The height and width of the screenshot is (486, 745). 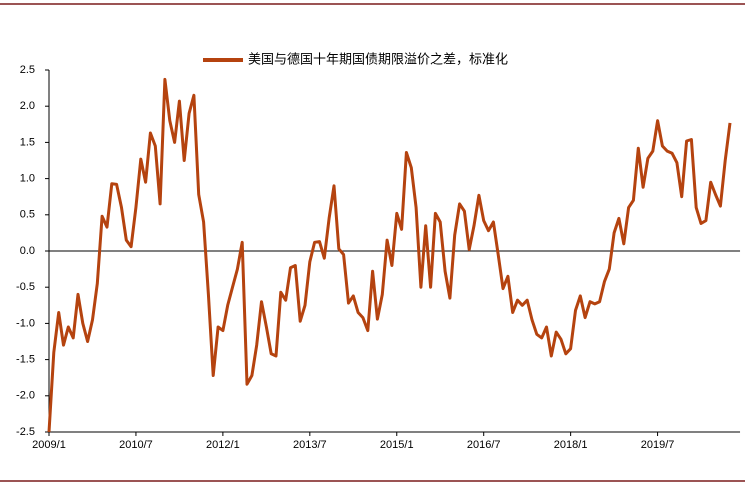 What do you see at coordinates (397, 445) in the screenshot?
I see `x-tick-label: 2015/1` at bounding box center [397, 445].